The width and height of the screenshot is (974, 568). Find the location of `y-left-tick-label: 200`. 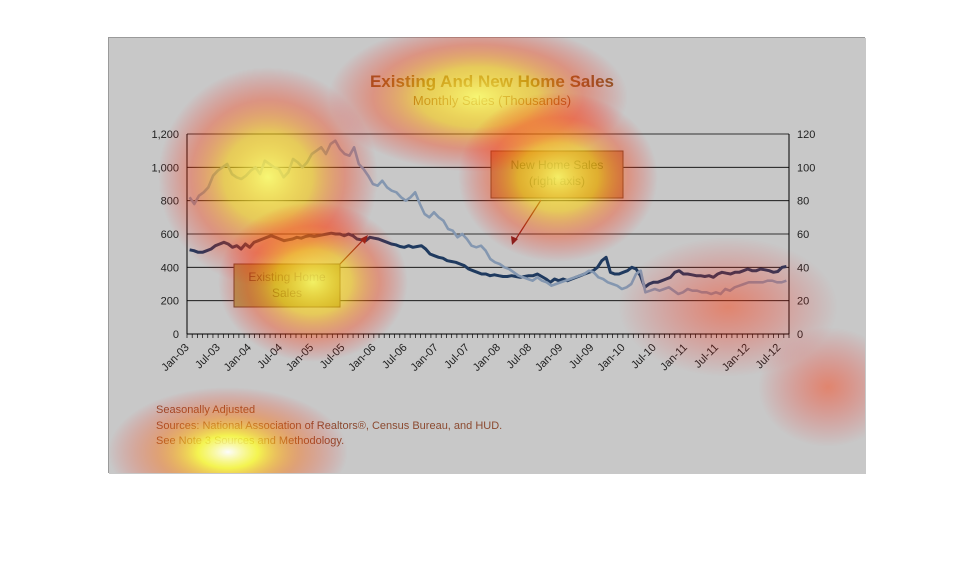

y-left-tick-label: 200 is located at coordinates (170, 302).